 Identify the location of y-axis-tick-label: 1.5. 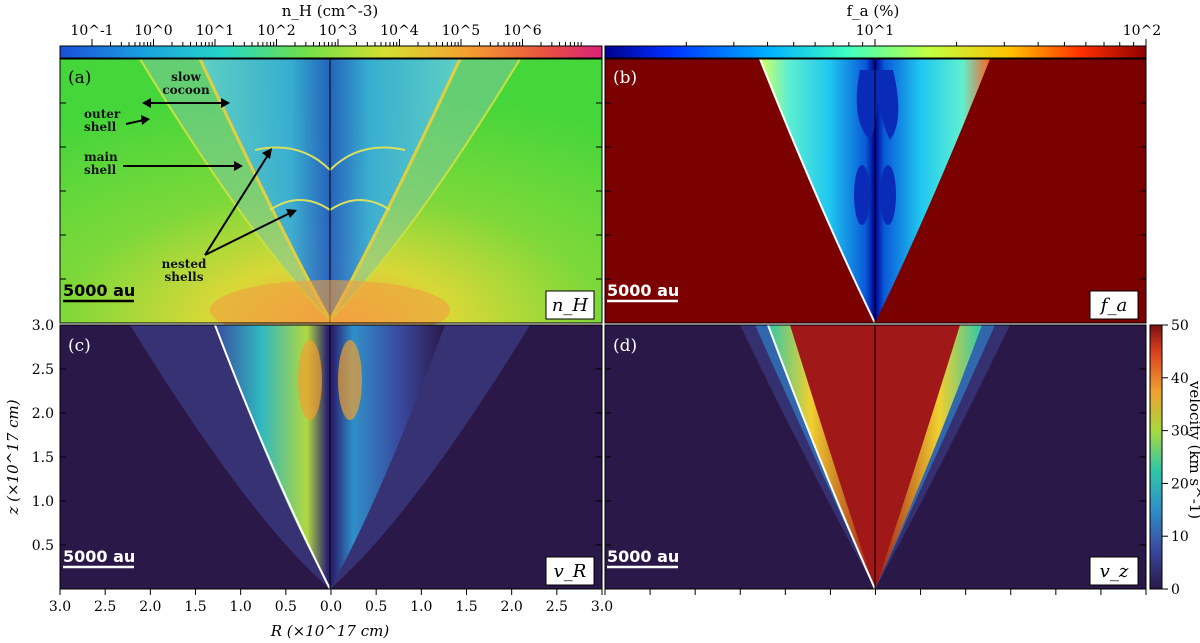
(43, 458).